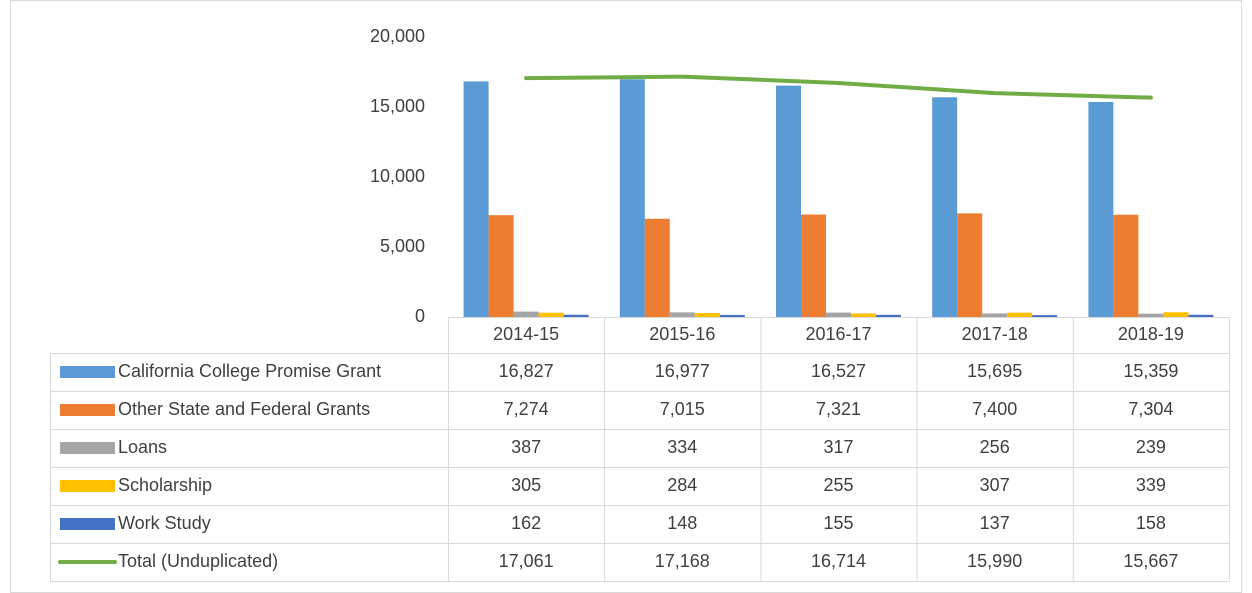 Image resolution: width=1252 pixels, height=593 pixels. I want to click on table-value: 16,977, so click(682, 371).